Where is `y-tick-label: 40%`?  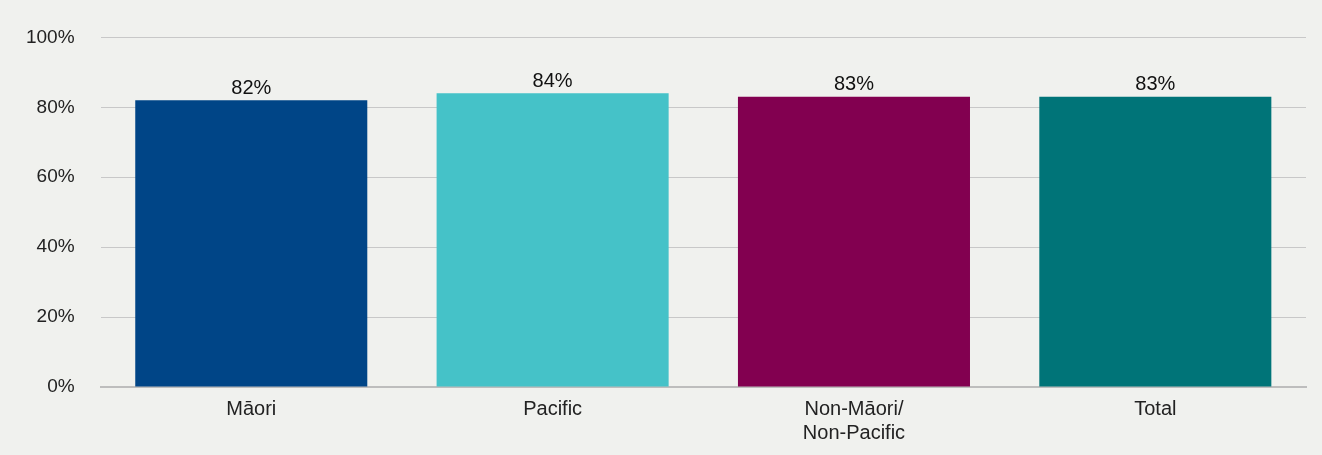 y-tick-label: 40% is located at coordinates (55, 246).